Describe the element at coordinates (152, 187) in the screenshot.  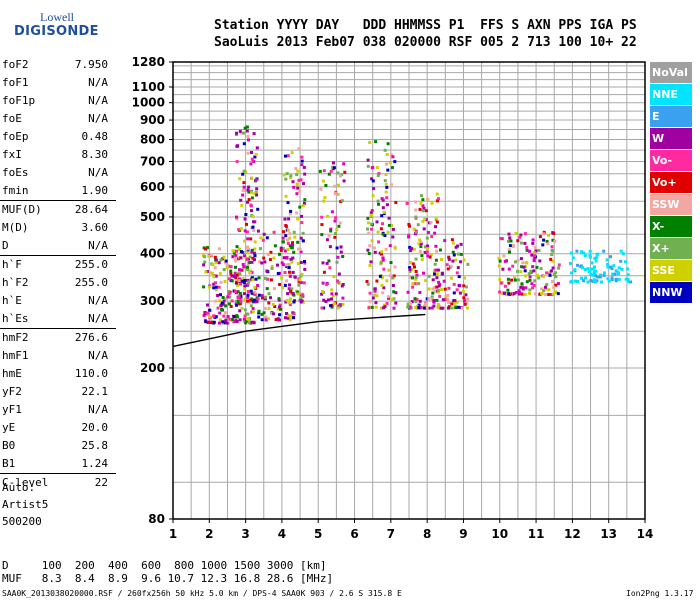
I see `y-tick-label: 600` at that location.